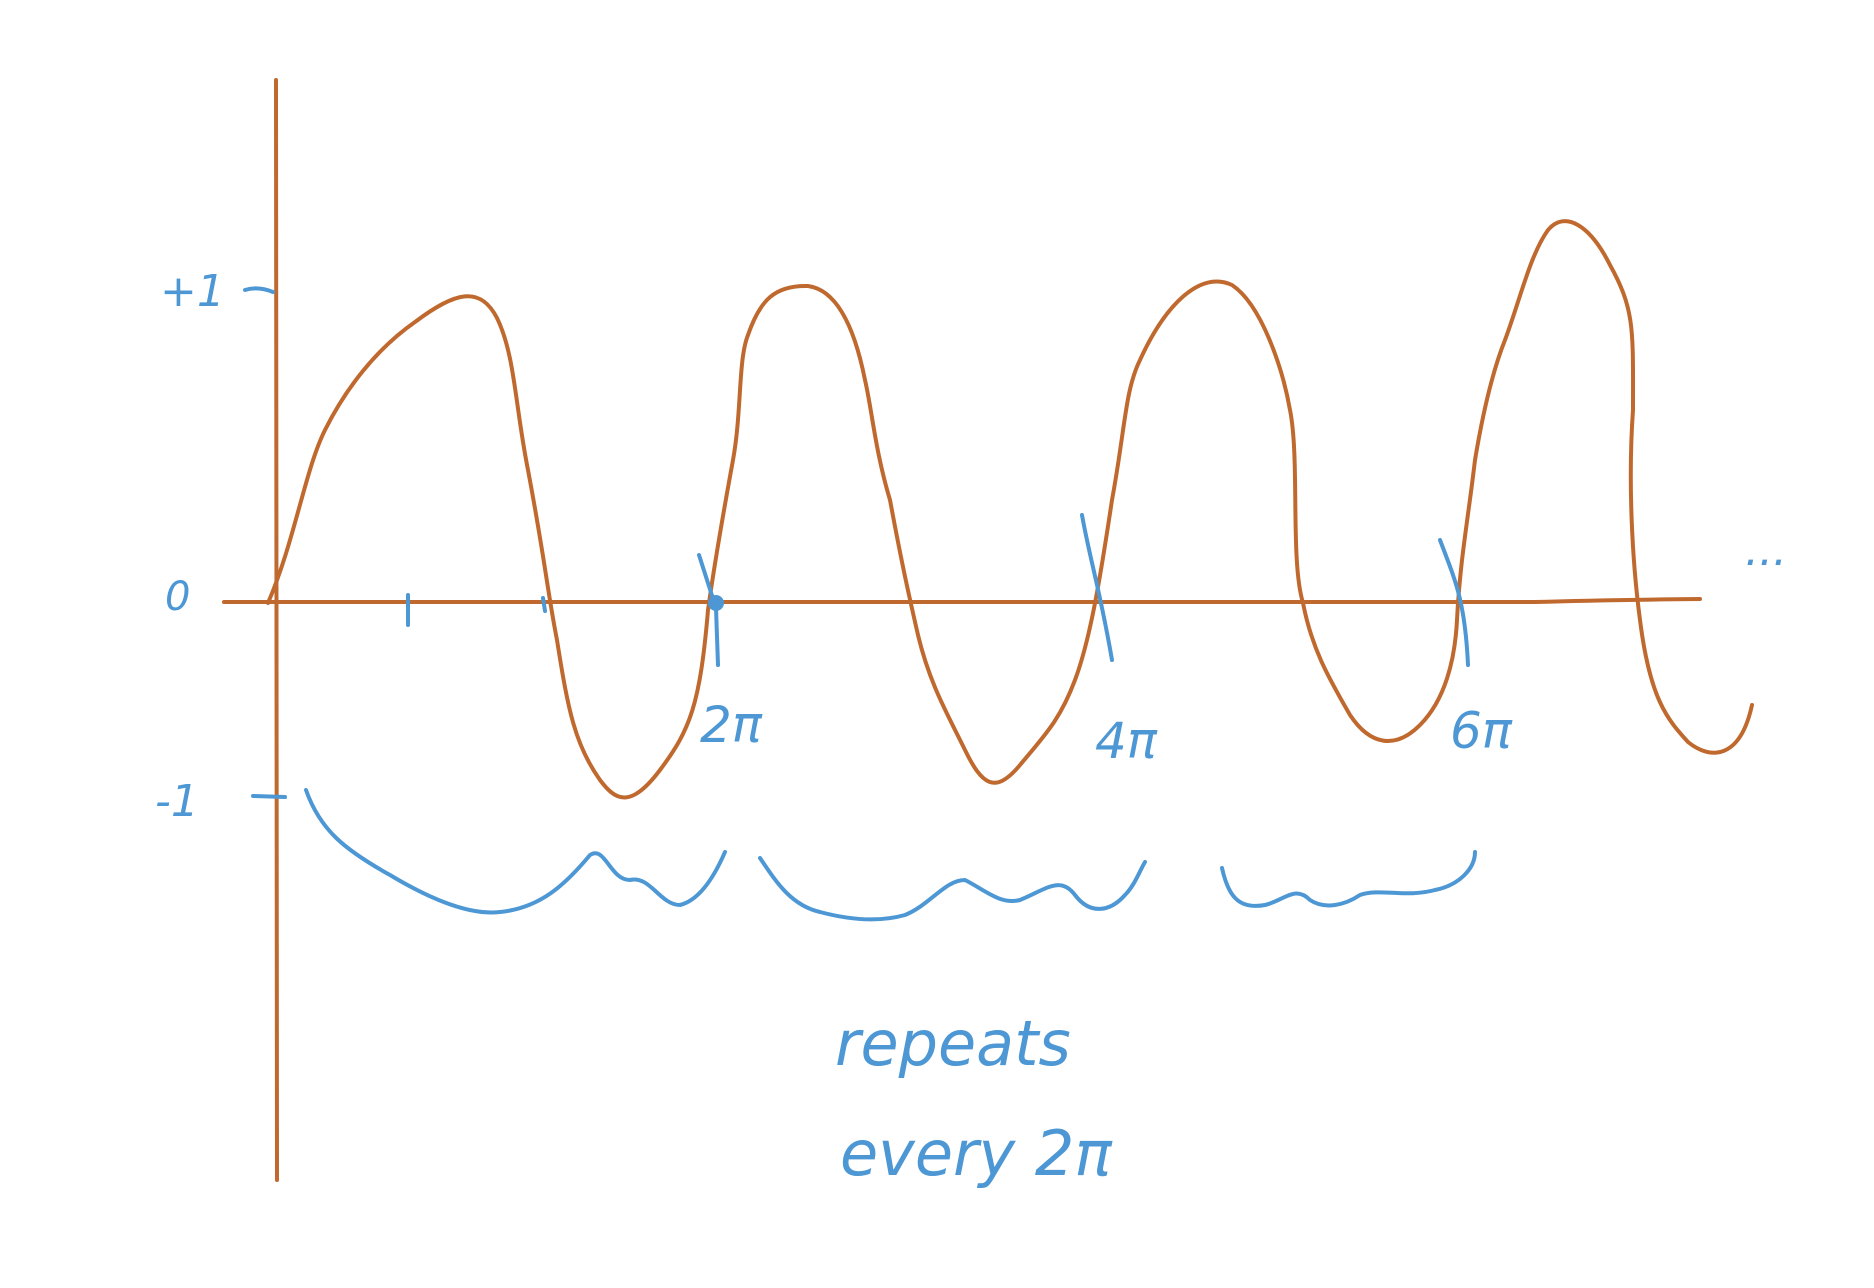  I want to click on x-axis-labels: 2π 4π 6π, so click(1105, 641).